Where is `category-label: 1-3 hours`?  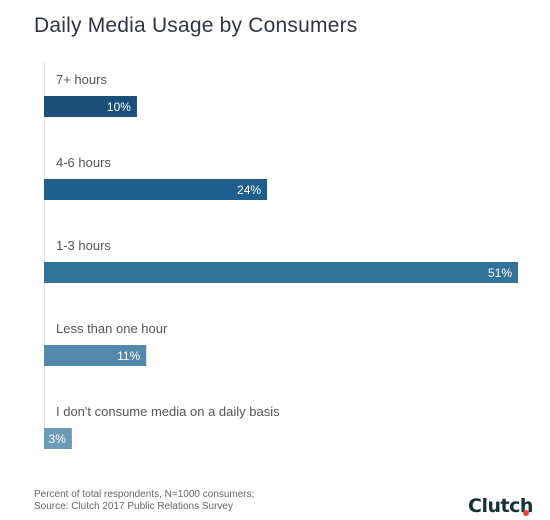
category-label: 1-3 hours is located at coordinates (83, 245).